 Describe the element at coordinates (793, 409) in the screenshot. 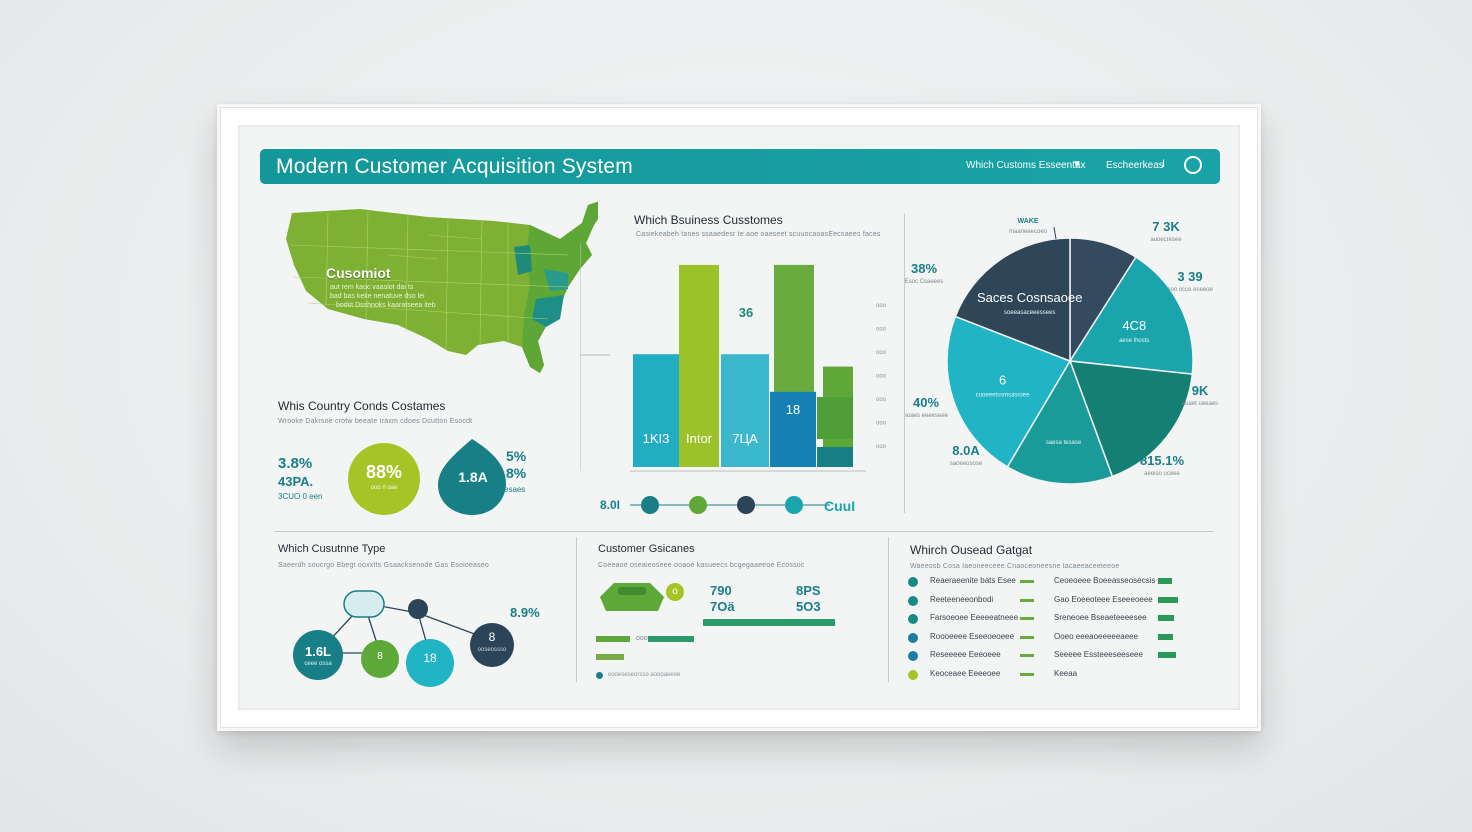

I see `bar-label-6: 18` at that location.